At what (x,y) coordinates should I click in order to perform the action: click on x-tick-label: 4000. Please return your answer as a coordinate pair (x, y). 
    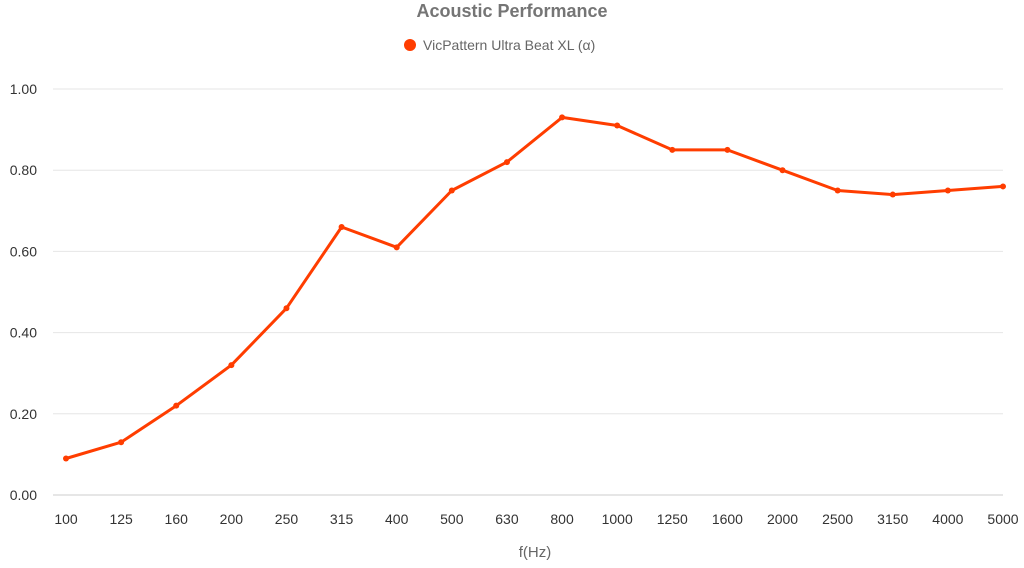
    Looking at the image, I should click on (947, 519).